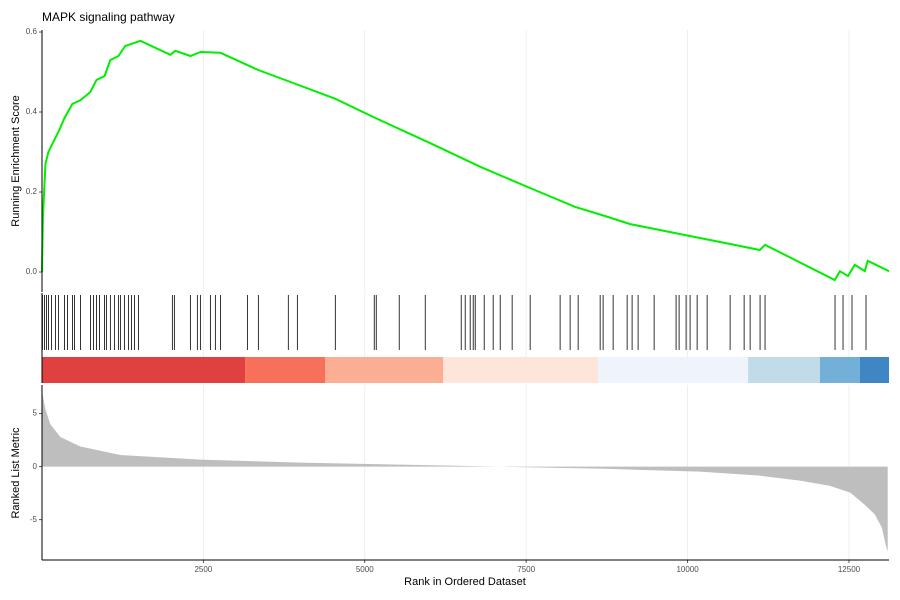 Image resolution: width=900 pixels, height=600 pixels. Describe the element at coordinates (35, 413) in the screenshot. I see `y-tick-label: 5` at that location.